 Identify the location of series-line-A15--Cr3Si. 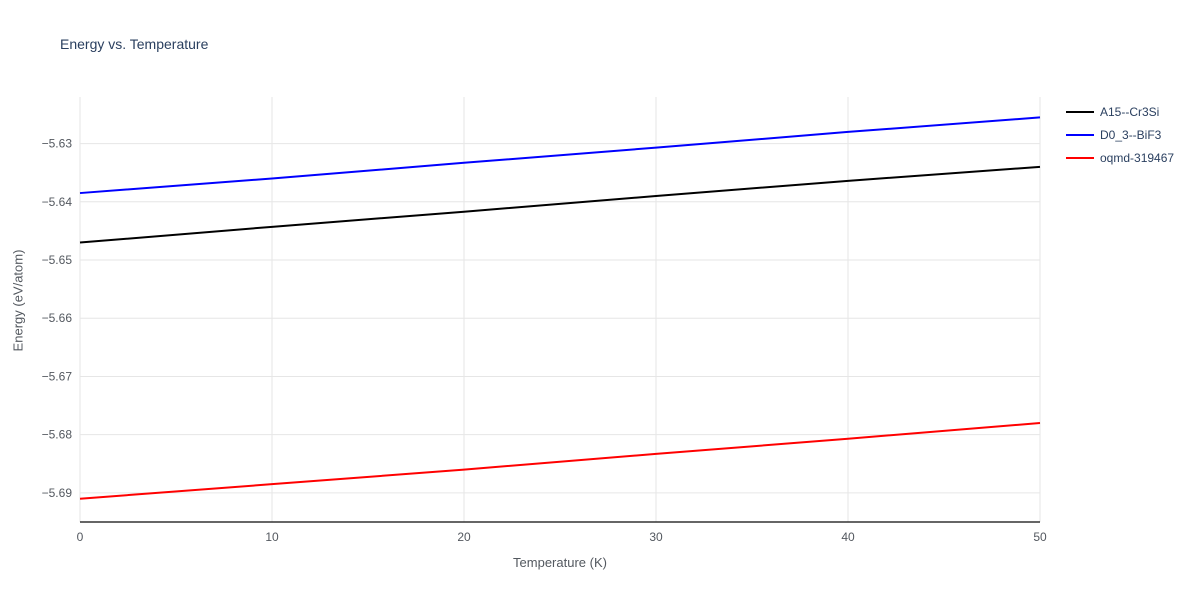
(560, 204).